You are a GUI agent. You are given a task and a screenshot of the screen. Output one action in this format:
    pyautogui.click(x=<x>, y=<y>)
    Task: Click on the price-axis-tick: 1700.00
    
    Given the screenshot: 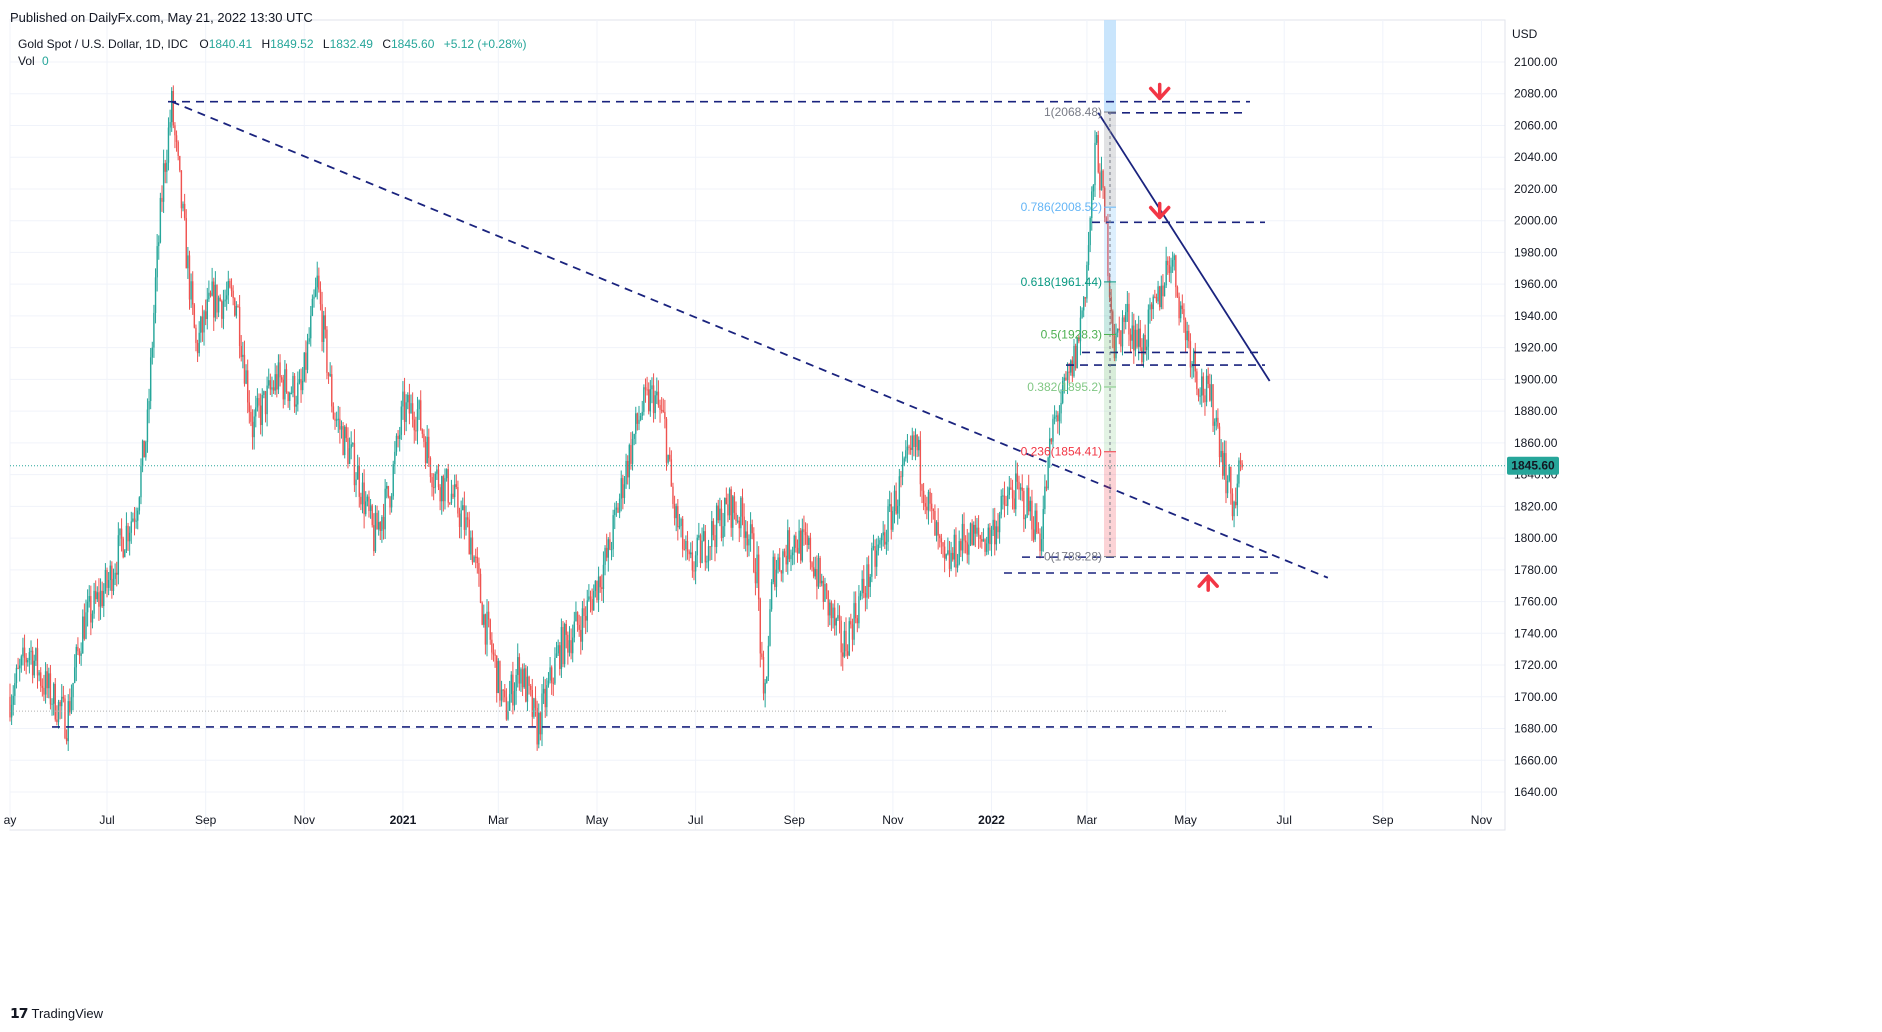 What is the action you would take?
    pyautogui.click(x=1536, y=697)
    